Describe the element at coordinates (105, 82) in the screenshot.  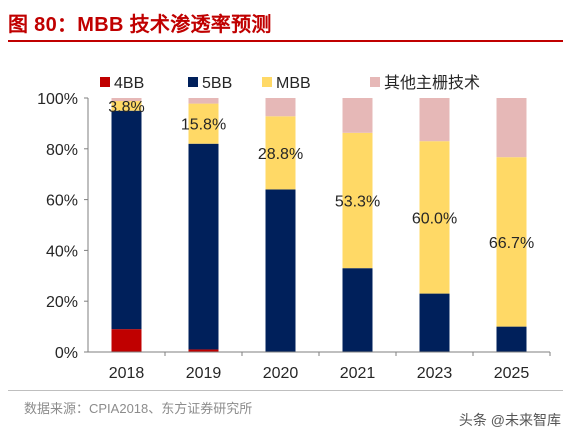
I see `legend-swatch-4BB` at that location.